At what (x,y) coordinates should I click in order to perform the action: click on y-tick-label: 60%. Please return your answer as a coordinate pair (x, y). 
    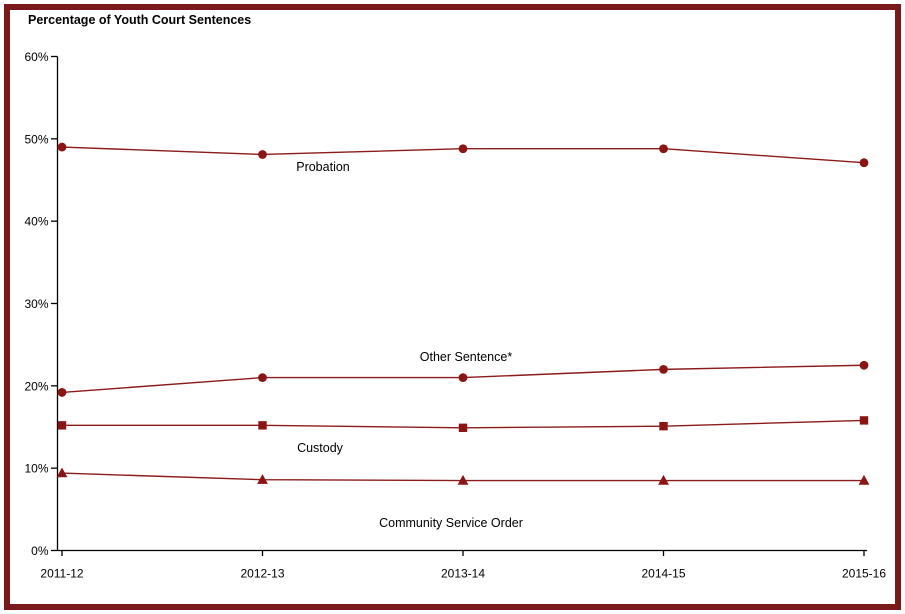
    Looking at the image, I should click on (36, 57).